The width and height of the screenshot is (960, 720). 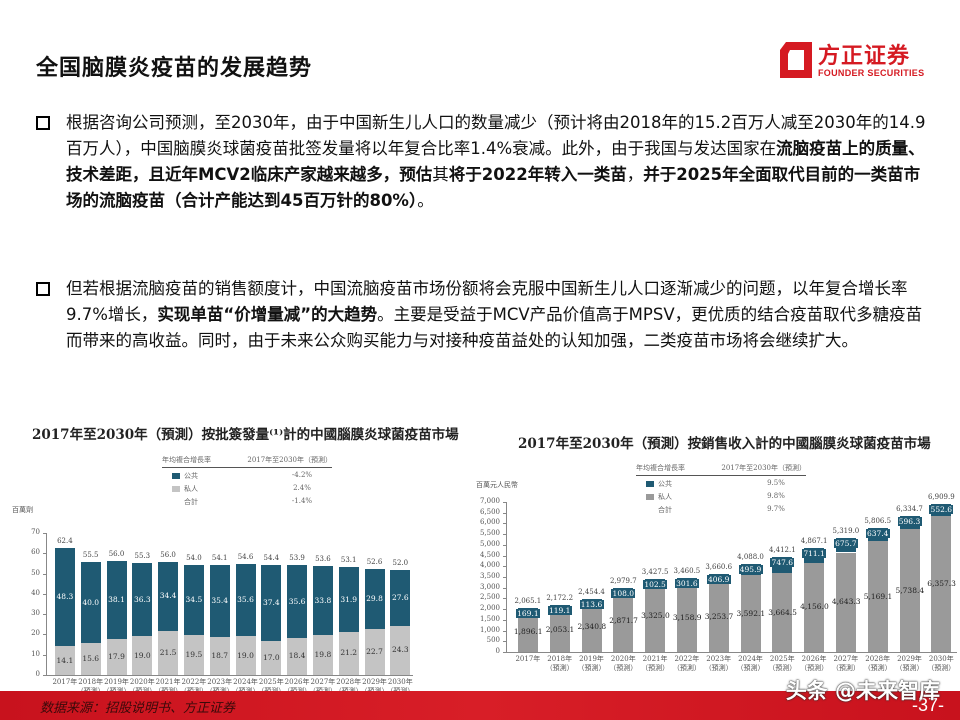 I want to click on y-tick-label: 4,000, so click(x=489, y=565).